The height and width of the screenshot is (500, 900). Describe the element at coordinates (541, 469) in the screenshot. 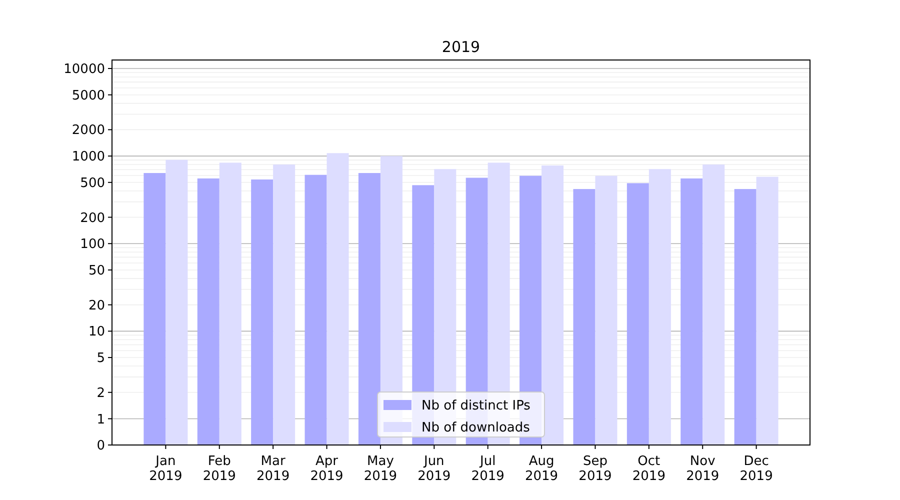

I see `x-tick-label: Aug 2019` at that location.